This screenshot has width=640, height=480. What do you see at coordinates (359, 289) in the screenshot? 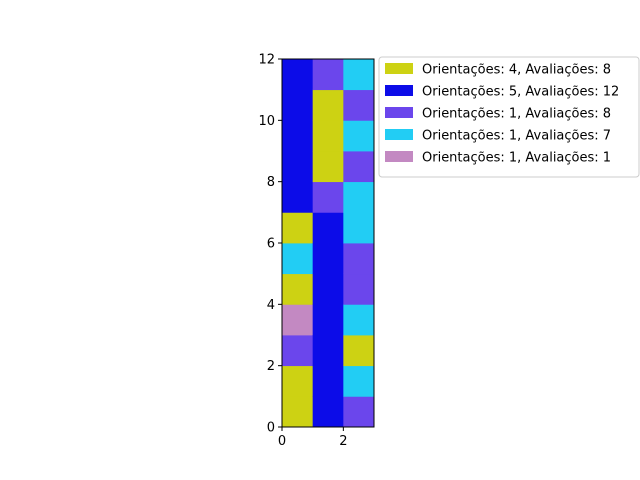
I see `heatmap-cell-c2-r4` at bounding box center [359, 289].